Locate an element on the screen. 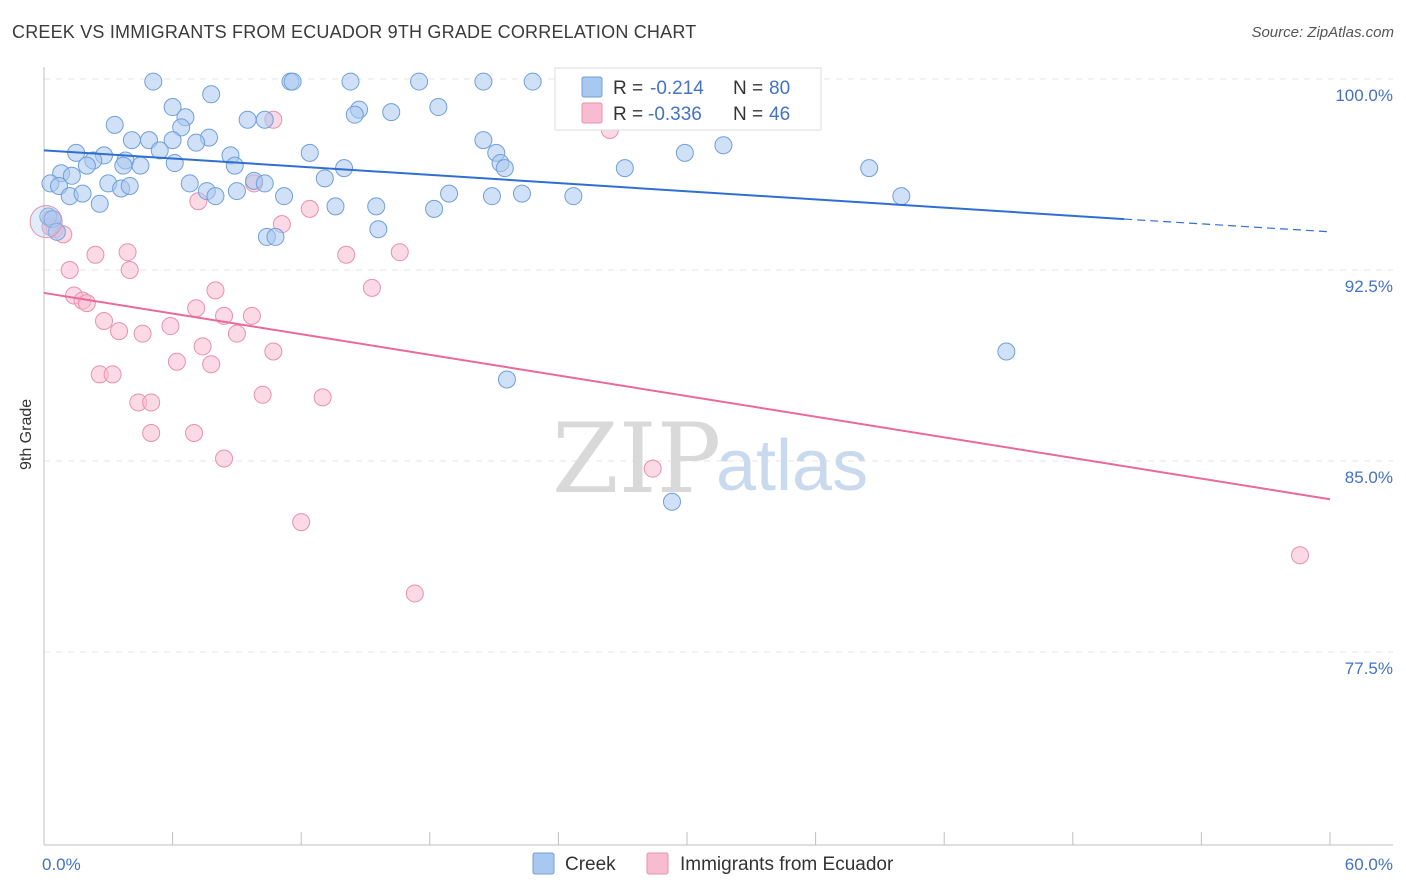  watermark-atlas: atlas is located at coordinates (792, 466).